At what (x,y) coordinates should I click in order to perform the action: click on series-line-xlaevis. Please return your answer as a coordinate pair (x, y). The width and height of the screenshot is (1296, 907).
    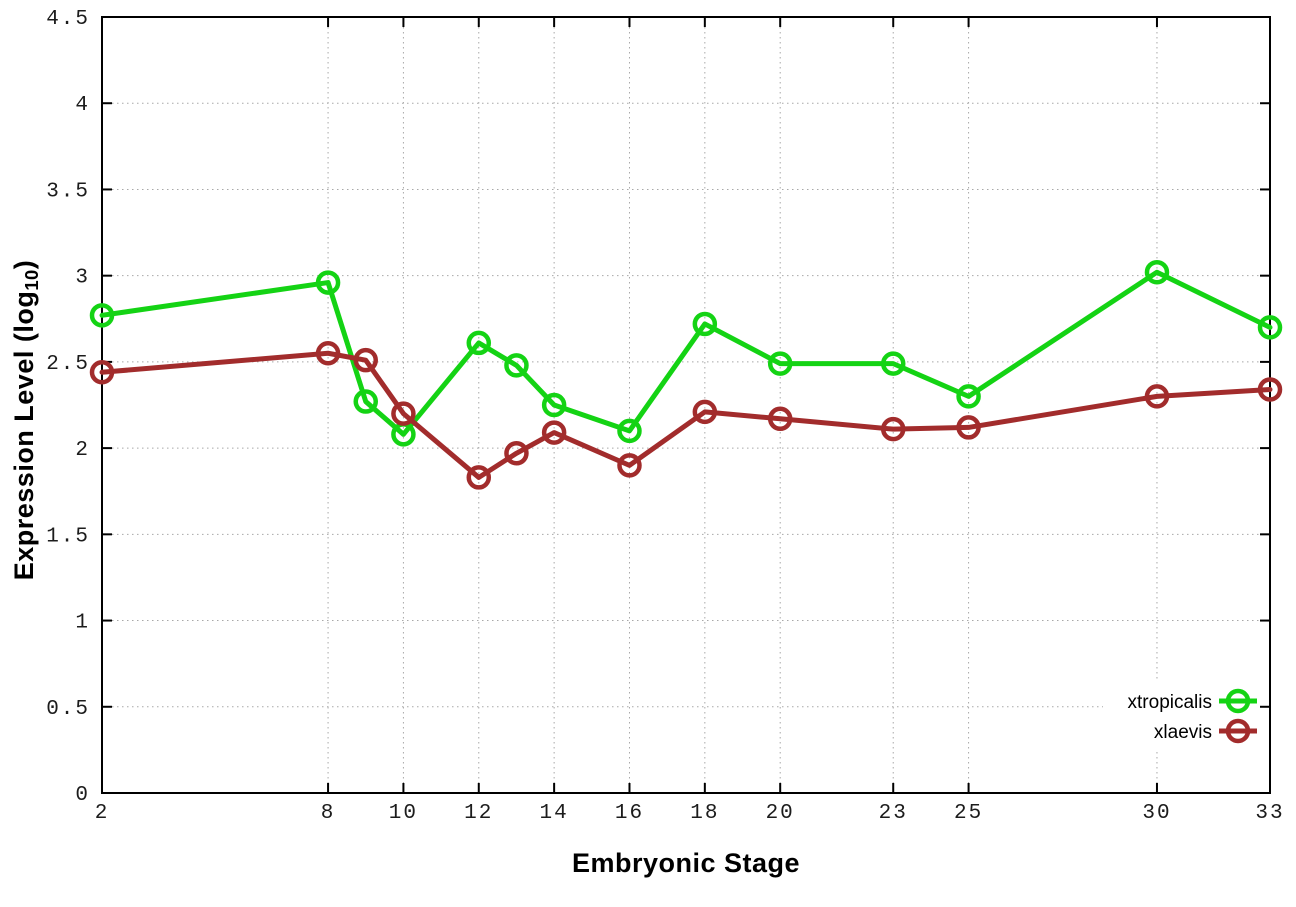
    Looking at the image, I should click on (686, 415).